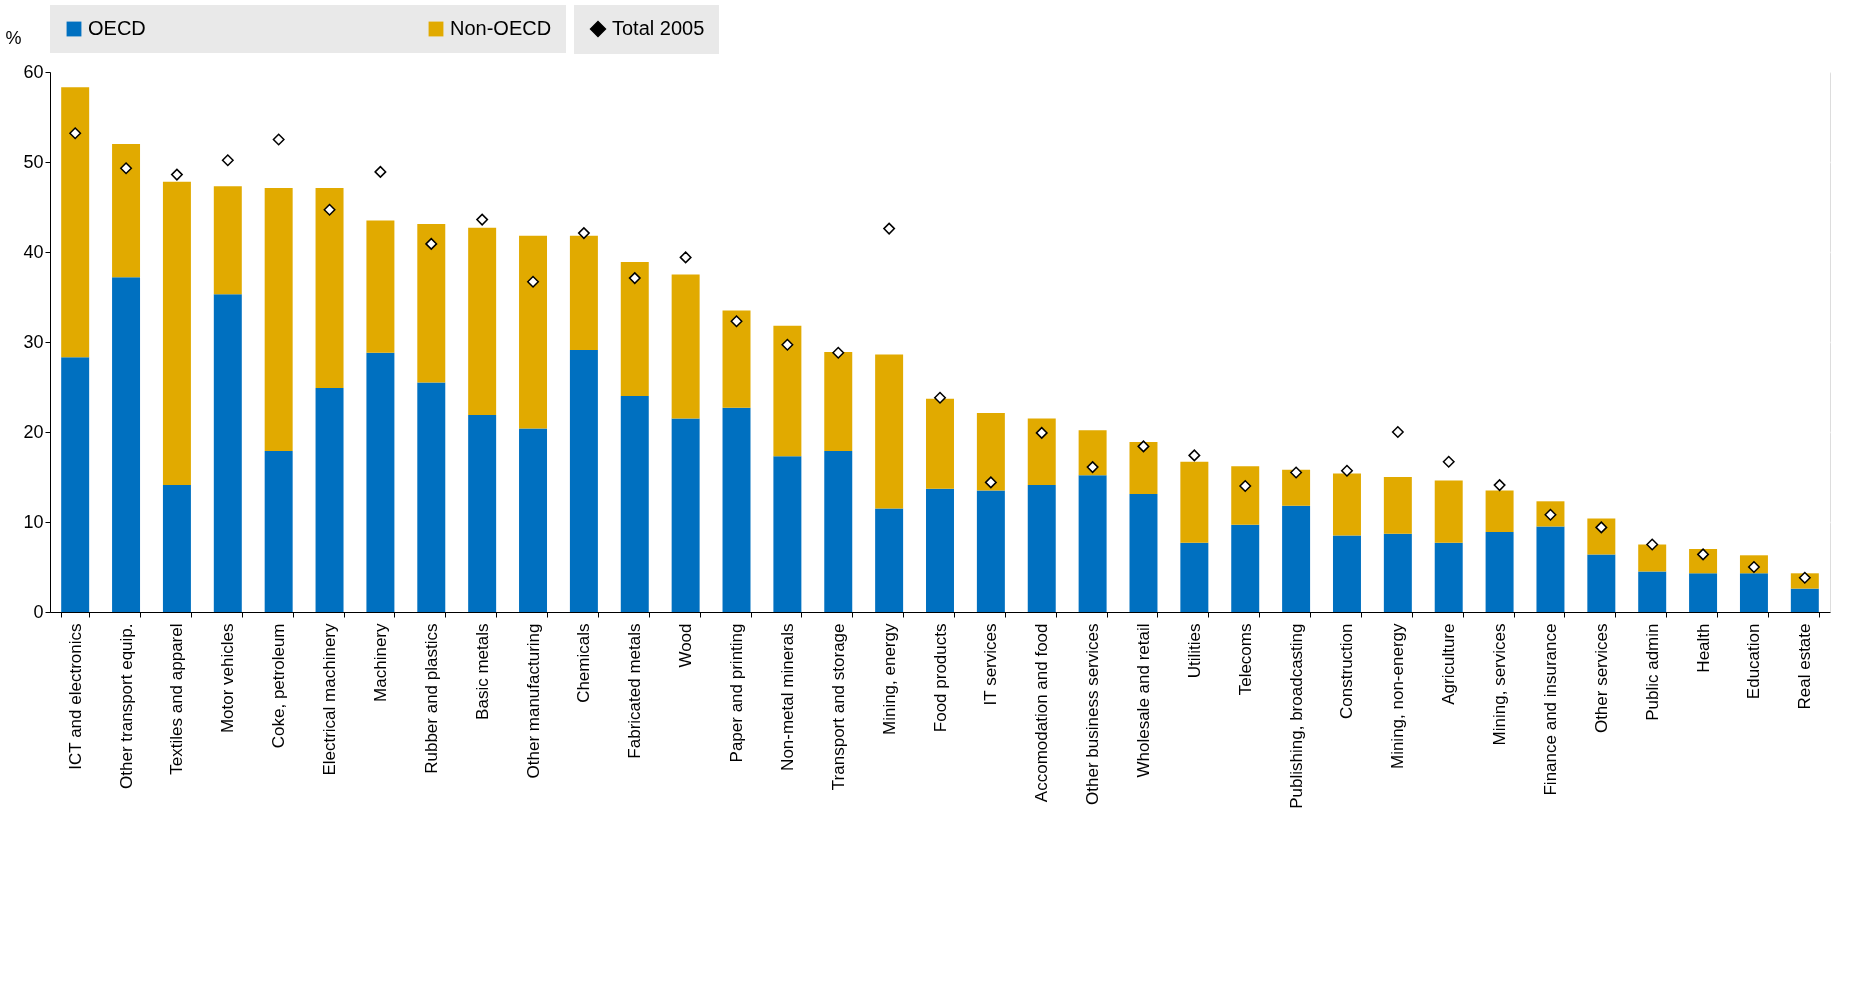  What do you see at coordinates (1449, 664) in the screenshot?
I see `x-tick-label: Agriculture` at bounding box center [1449, 664].